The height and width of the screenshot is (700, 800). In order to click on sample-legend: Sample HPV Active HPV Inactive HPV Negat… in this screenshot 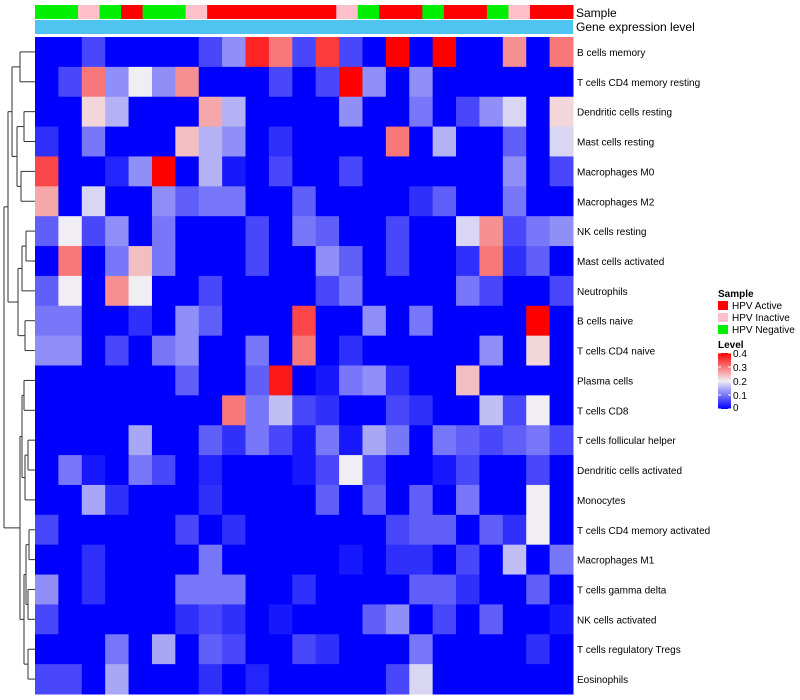, I will do `click(756, 312)`.